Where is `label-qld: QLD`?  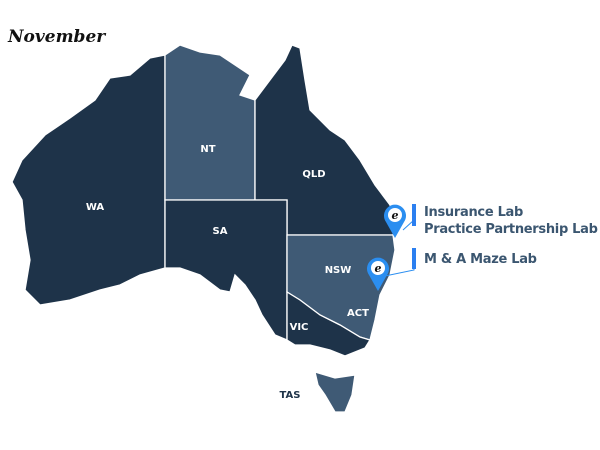 label-qld: QLD is located at coordinates (313, 174).